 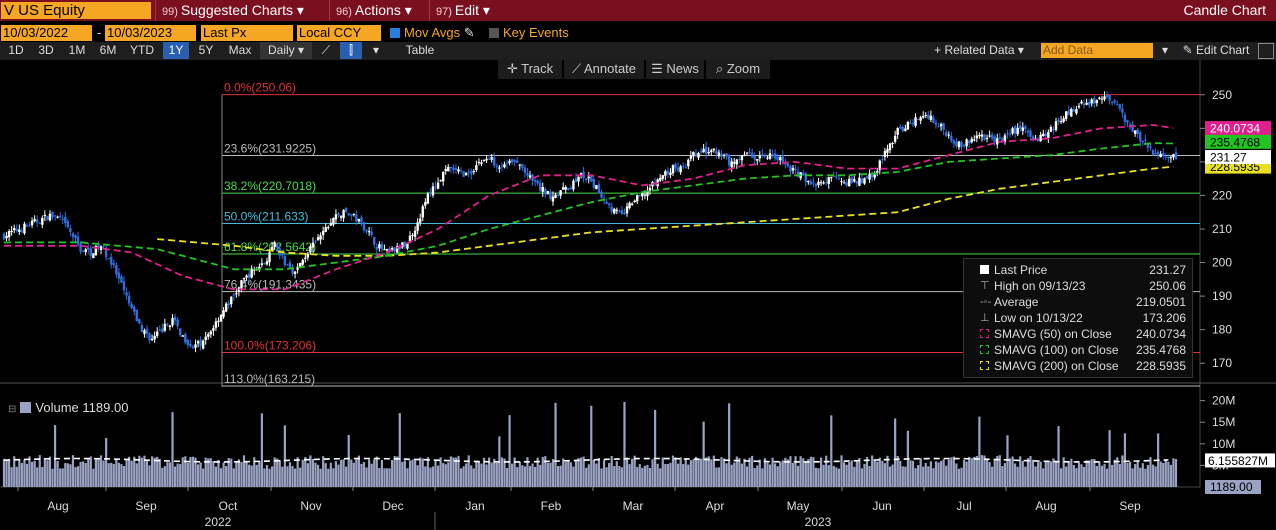 What do you see at coordinates (46, 33) in the screenshot?
I see `start-date-field: 10/03/2022` at bounding box center [46, 33].